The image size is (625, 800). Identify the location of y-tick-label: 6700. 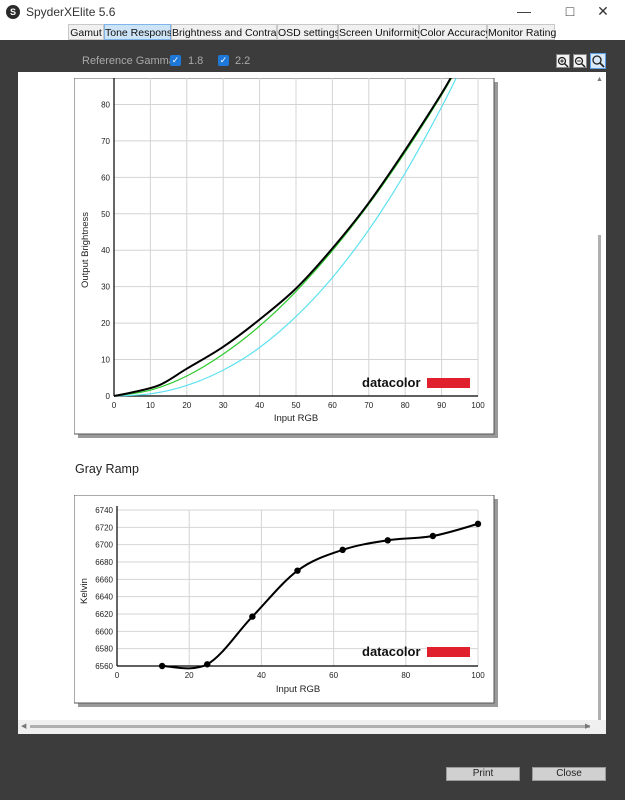
(104, 545).